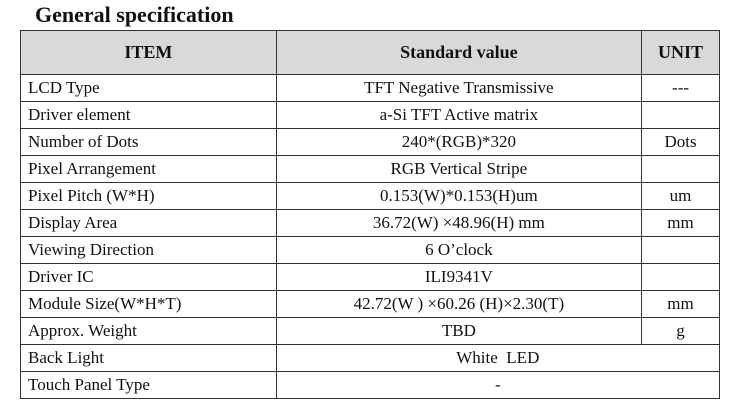  What do you see at coordinates (680, 88) in the screenshot?
I see `cell: ---` at bounding box center [680, 88].